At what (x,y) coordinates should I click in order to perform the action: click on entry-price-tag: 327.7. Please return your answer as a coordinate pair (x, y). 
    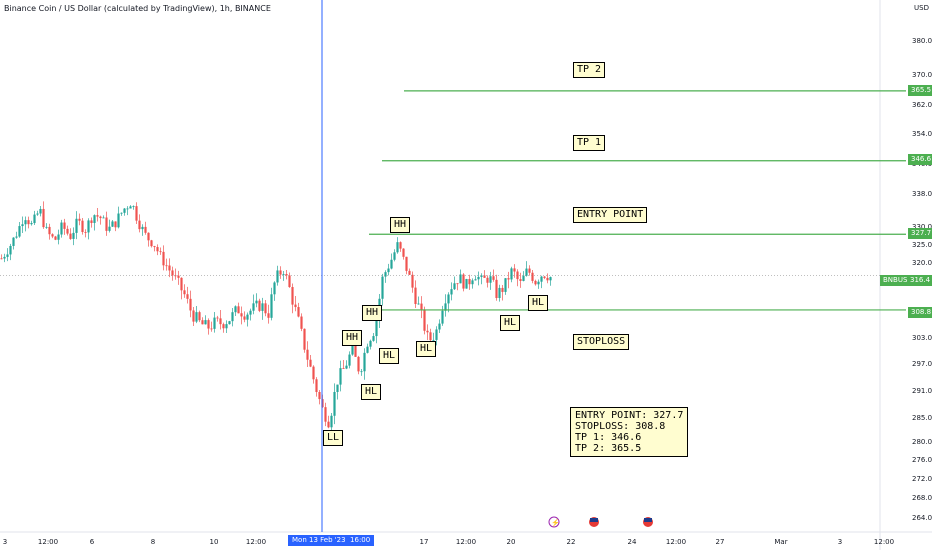
    Looking at the image, I should click on (920, 233).